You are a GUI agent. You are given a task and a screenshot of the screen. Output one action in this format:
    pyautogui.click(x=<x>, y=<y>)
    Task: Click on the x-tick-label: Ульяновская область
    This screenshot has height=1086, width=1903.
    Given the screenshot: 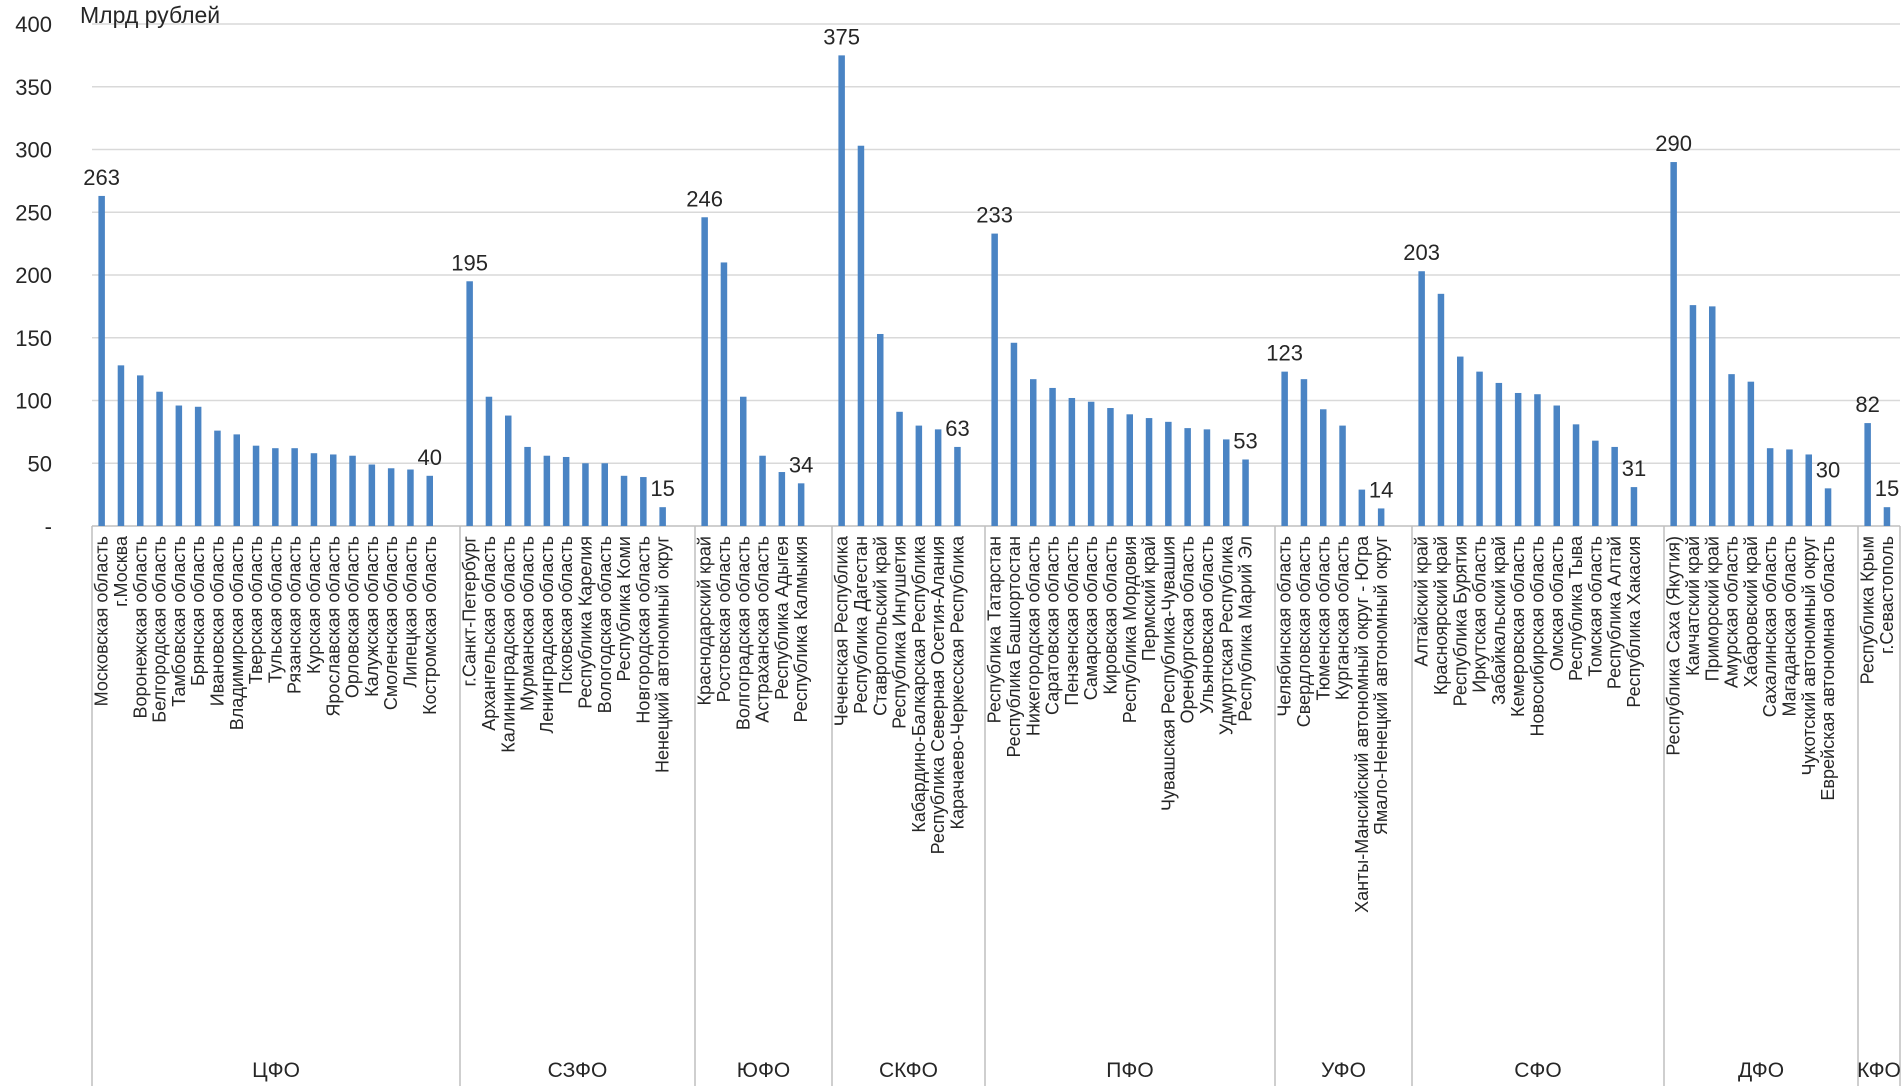 What is the action you would take?
    pyautogui.click(x=1207, y=625)
    